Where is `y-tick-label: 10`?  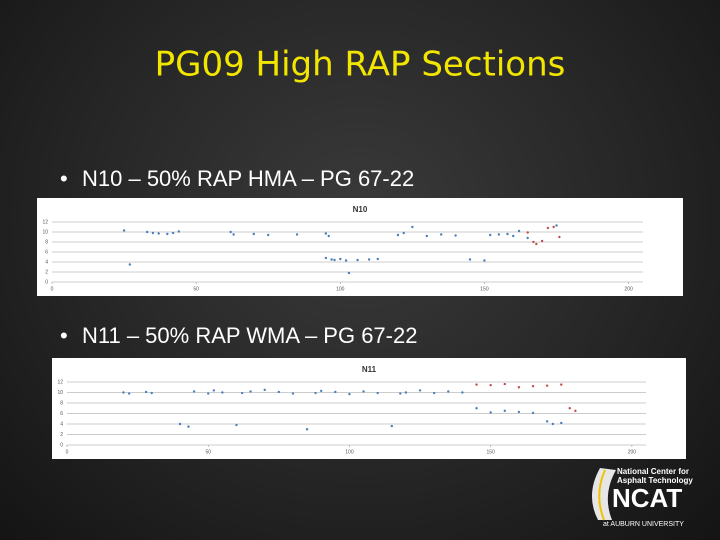
y-tick-label: 10 is located at coordinates (60, 393).